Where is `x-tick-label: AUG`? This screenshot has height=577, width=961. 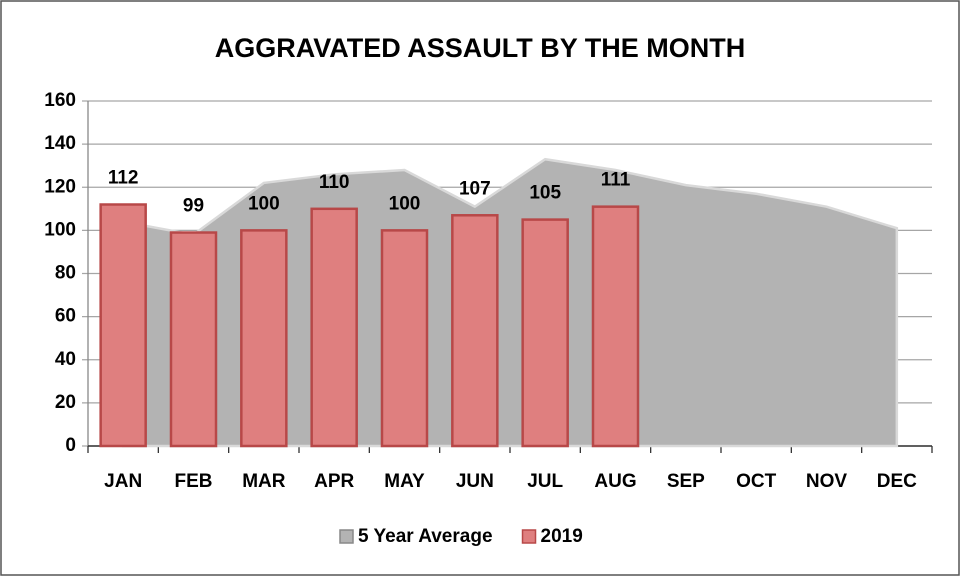
x-tick-label: AUG is located at coordinates (615, 481).